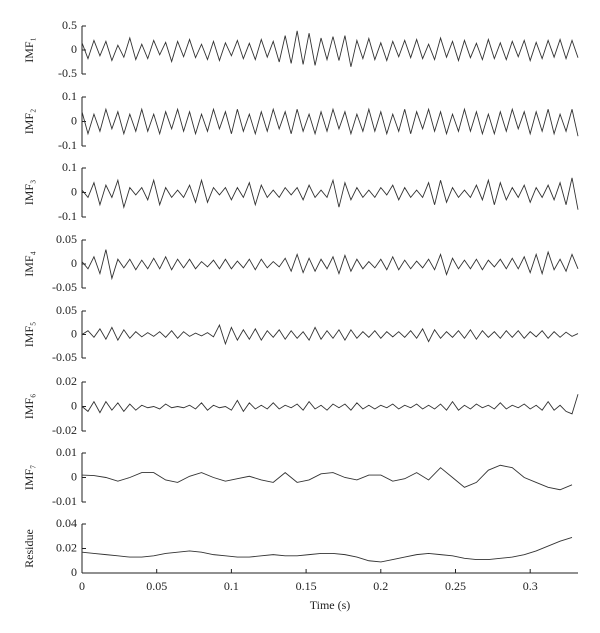 Image resolution: width=600 pixels, height=633 pixels. Describe the element at coordinates (64, 430) in the screenshot. I see `y-tick-label: -0.02` at that location.